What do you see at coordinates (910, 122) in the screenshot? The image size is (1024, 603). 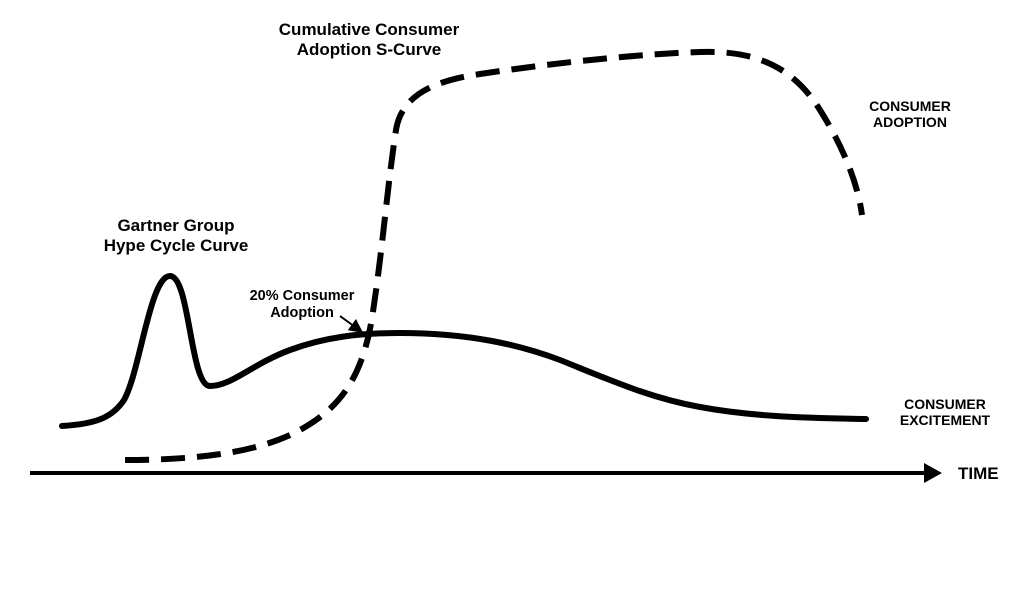 I see `consumer-adoption-label-line2: ADOPTION` at bounding box center [910, 122].